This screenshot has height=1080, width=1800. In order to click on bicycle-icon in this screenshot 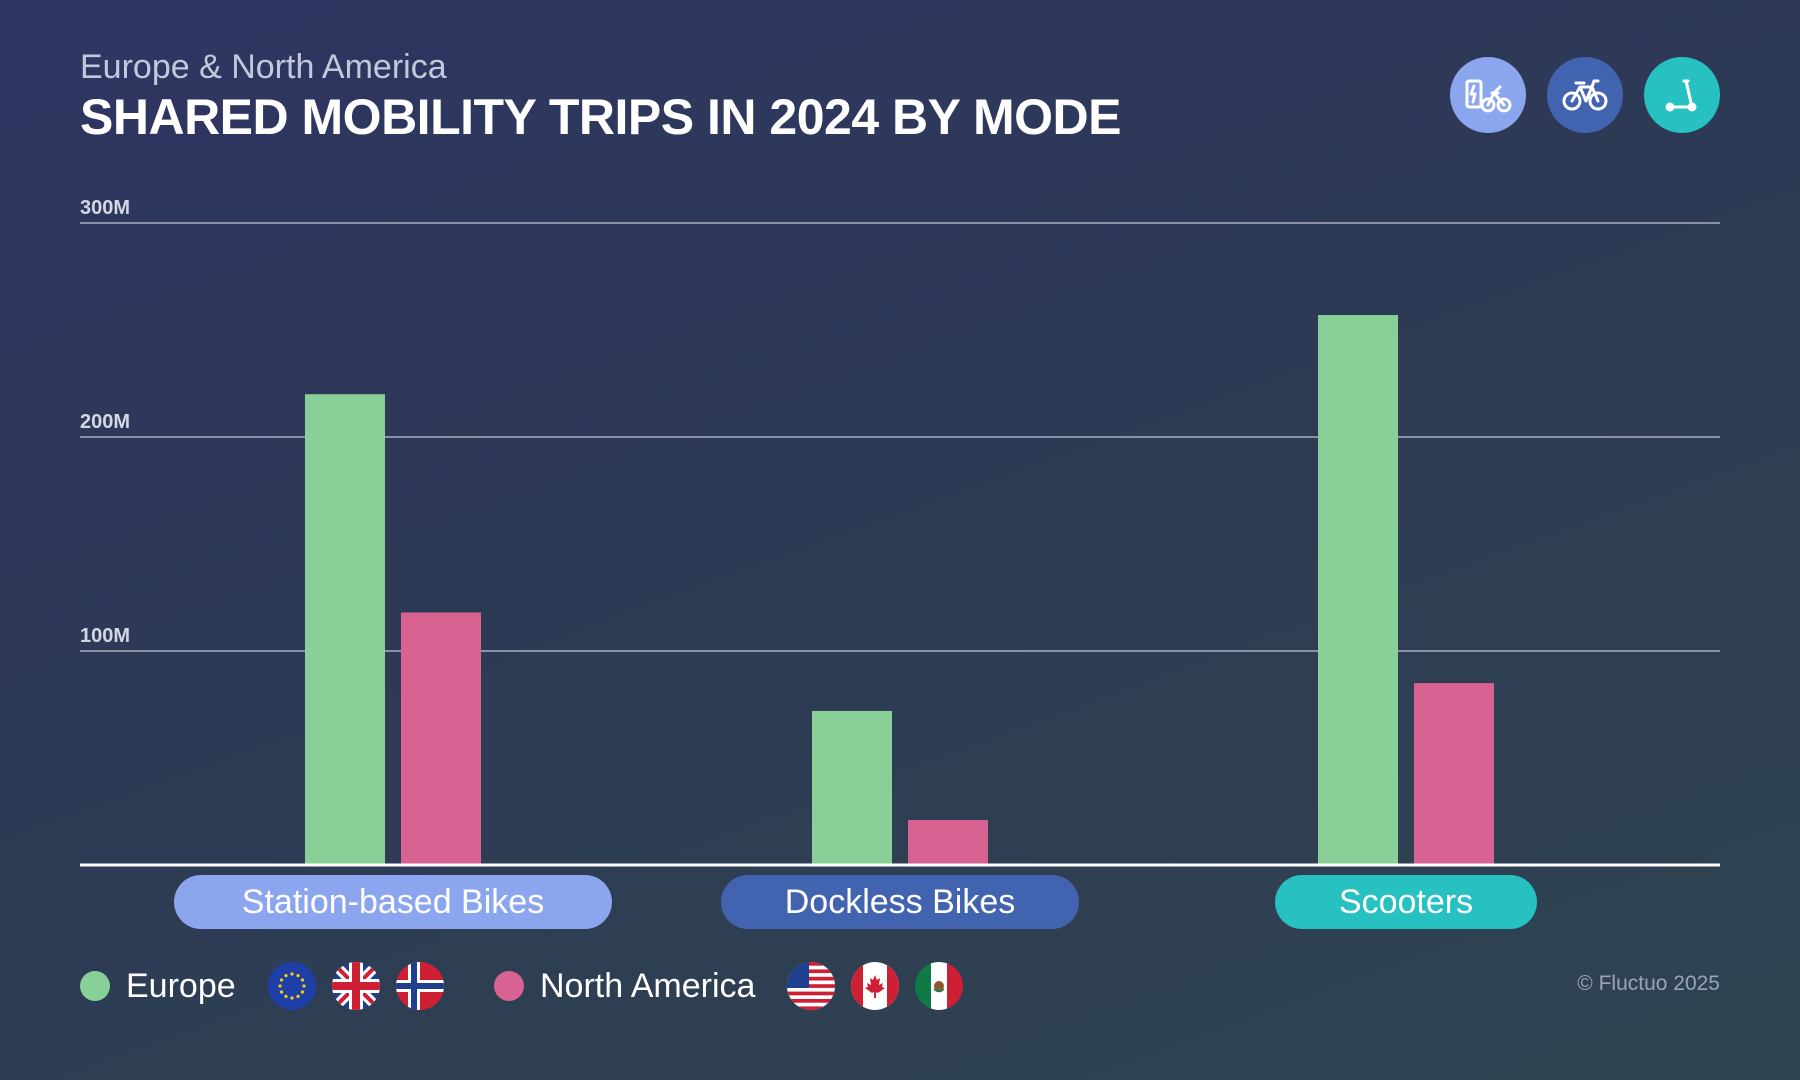, I will do `click(1585, 95)`.